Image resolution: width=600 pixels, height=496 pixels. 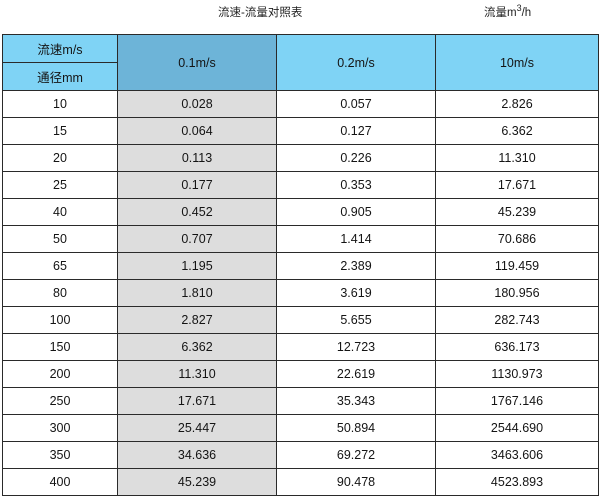 I want to click on table-row: 300 25.447 50.894 2544.690, so click(x=300, y=428).